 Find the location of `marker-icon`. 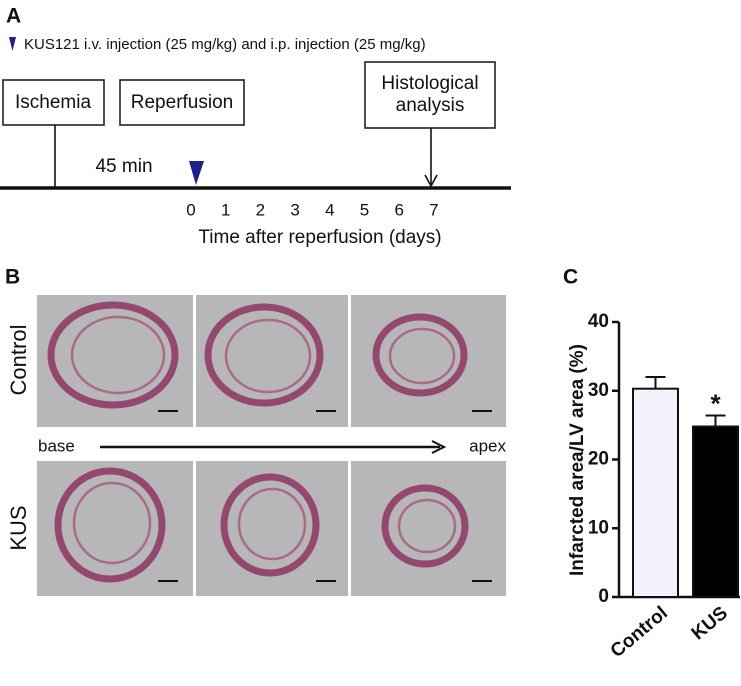

marker-icon is located at coordinates (12, 44).